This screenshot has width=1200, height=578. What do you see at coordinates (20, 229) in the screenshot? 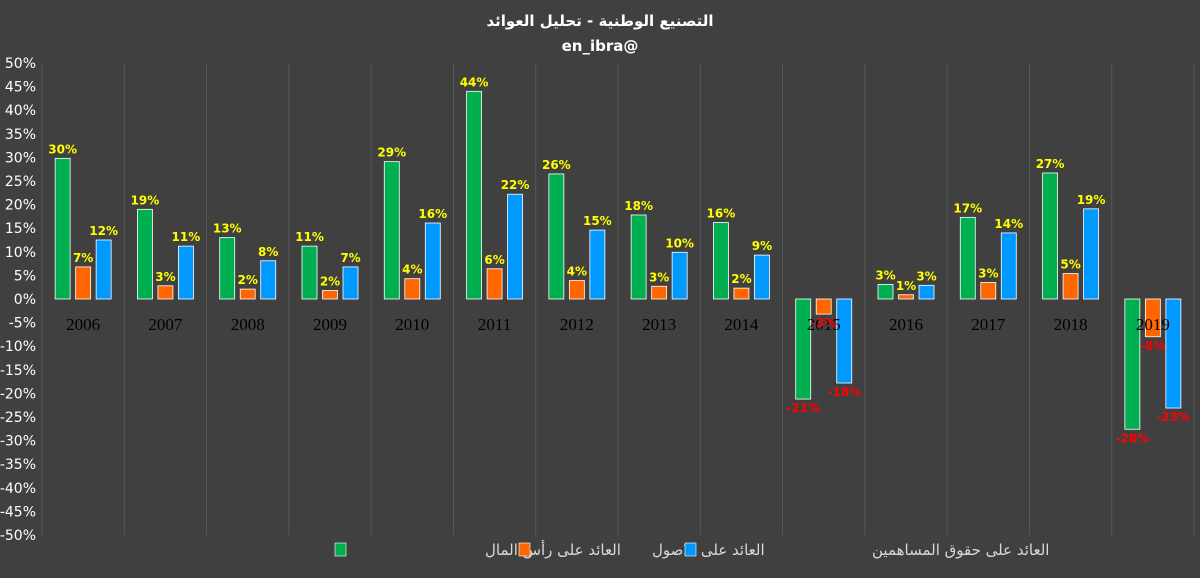
I see `y-tick-label: 15%` at bounding box center [20, 229].